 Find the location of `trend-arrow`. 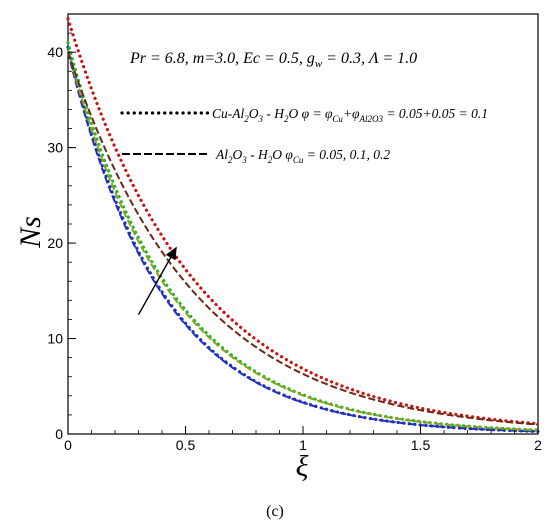

trend-arrow is located at coordinates (157, 281).